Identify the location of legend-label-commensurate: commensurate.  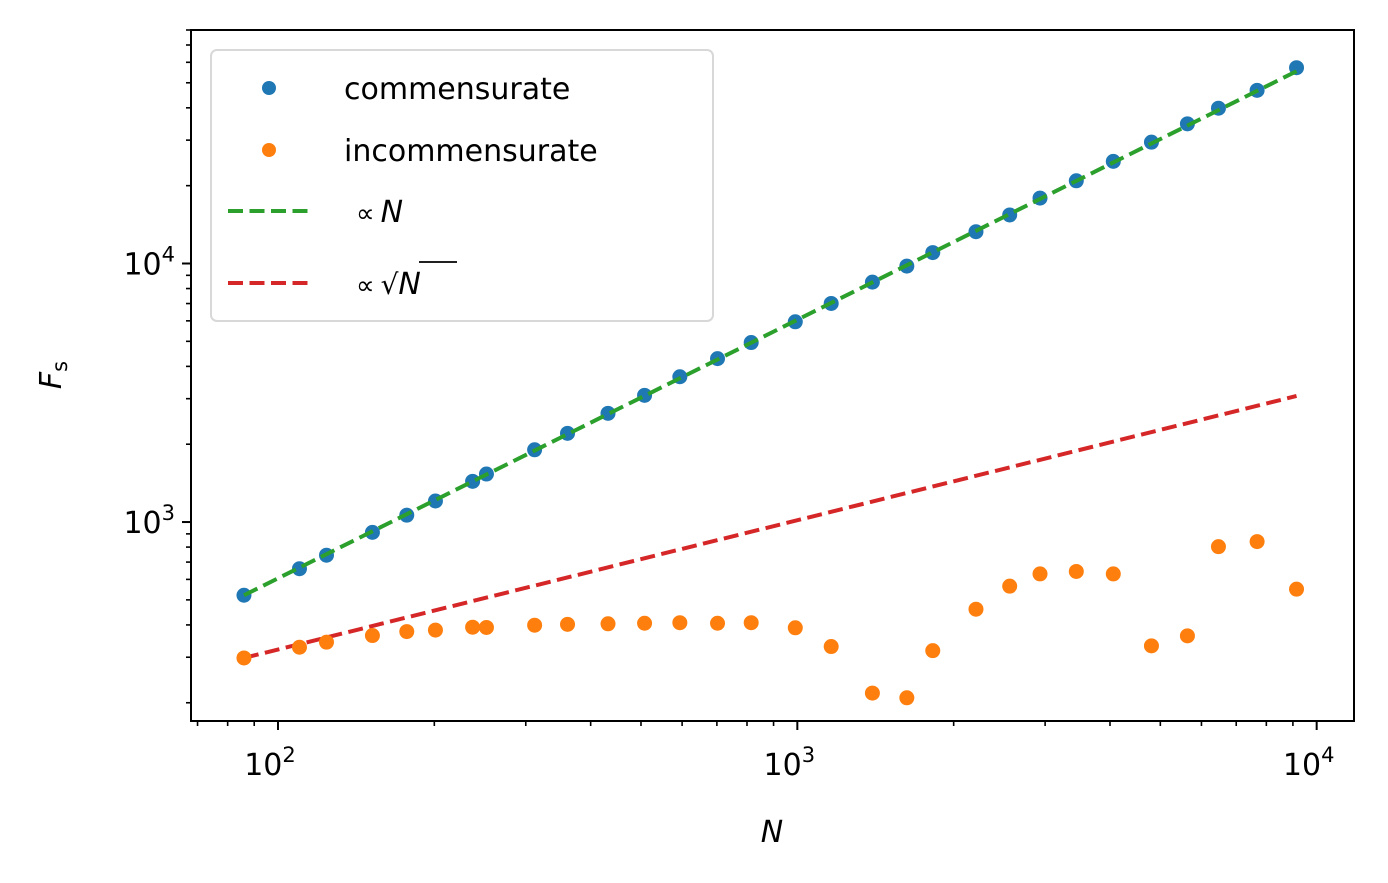
(457, 89).